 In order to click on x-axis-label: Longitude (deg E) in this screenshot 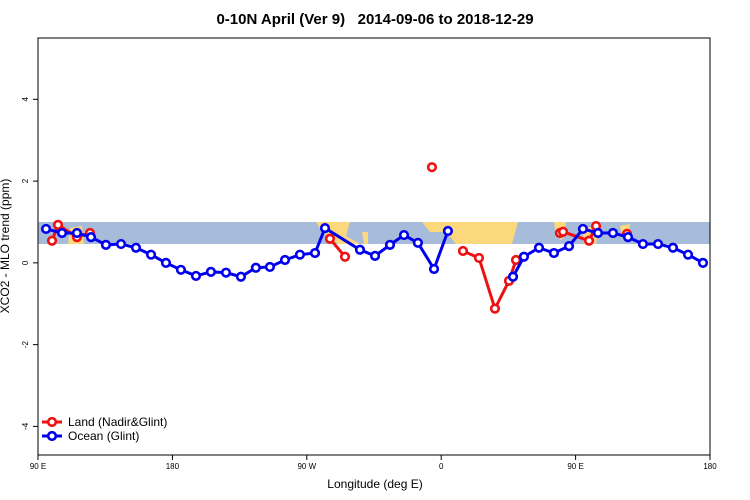, I will do `click(374, 484)`.